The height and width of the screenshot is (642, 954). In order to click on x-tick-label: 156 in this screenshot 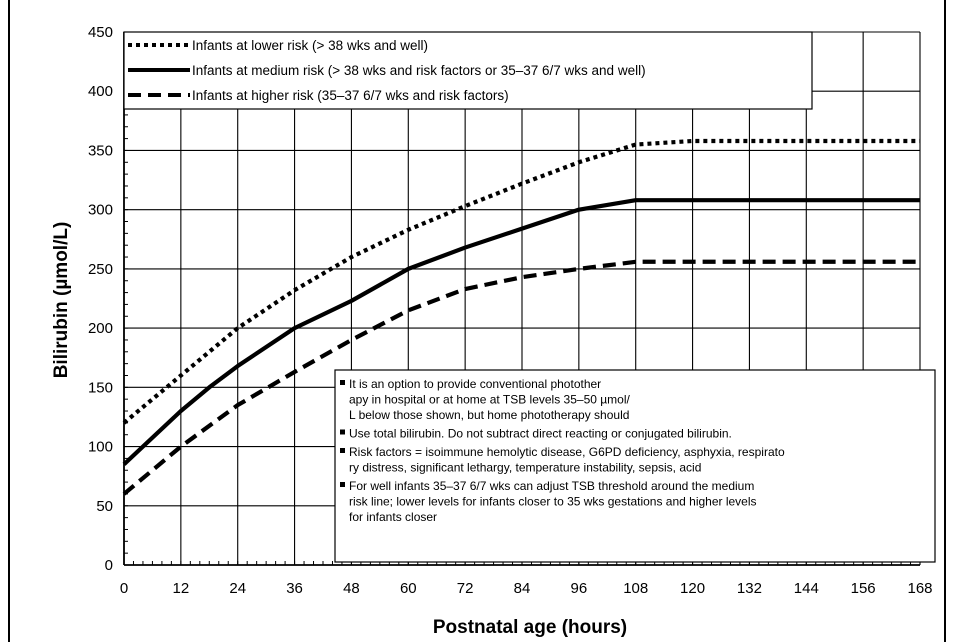, I will do `click(863, 588)`.